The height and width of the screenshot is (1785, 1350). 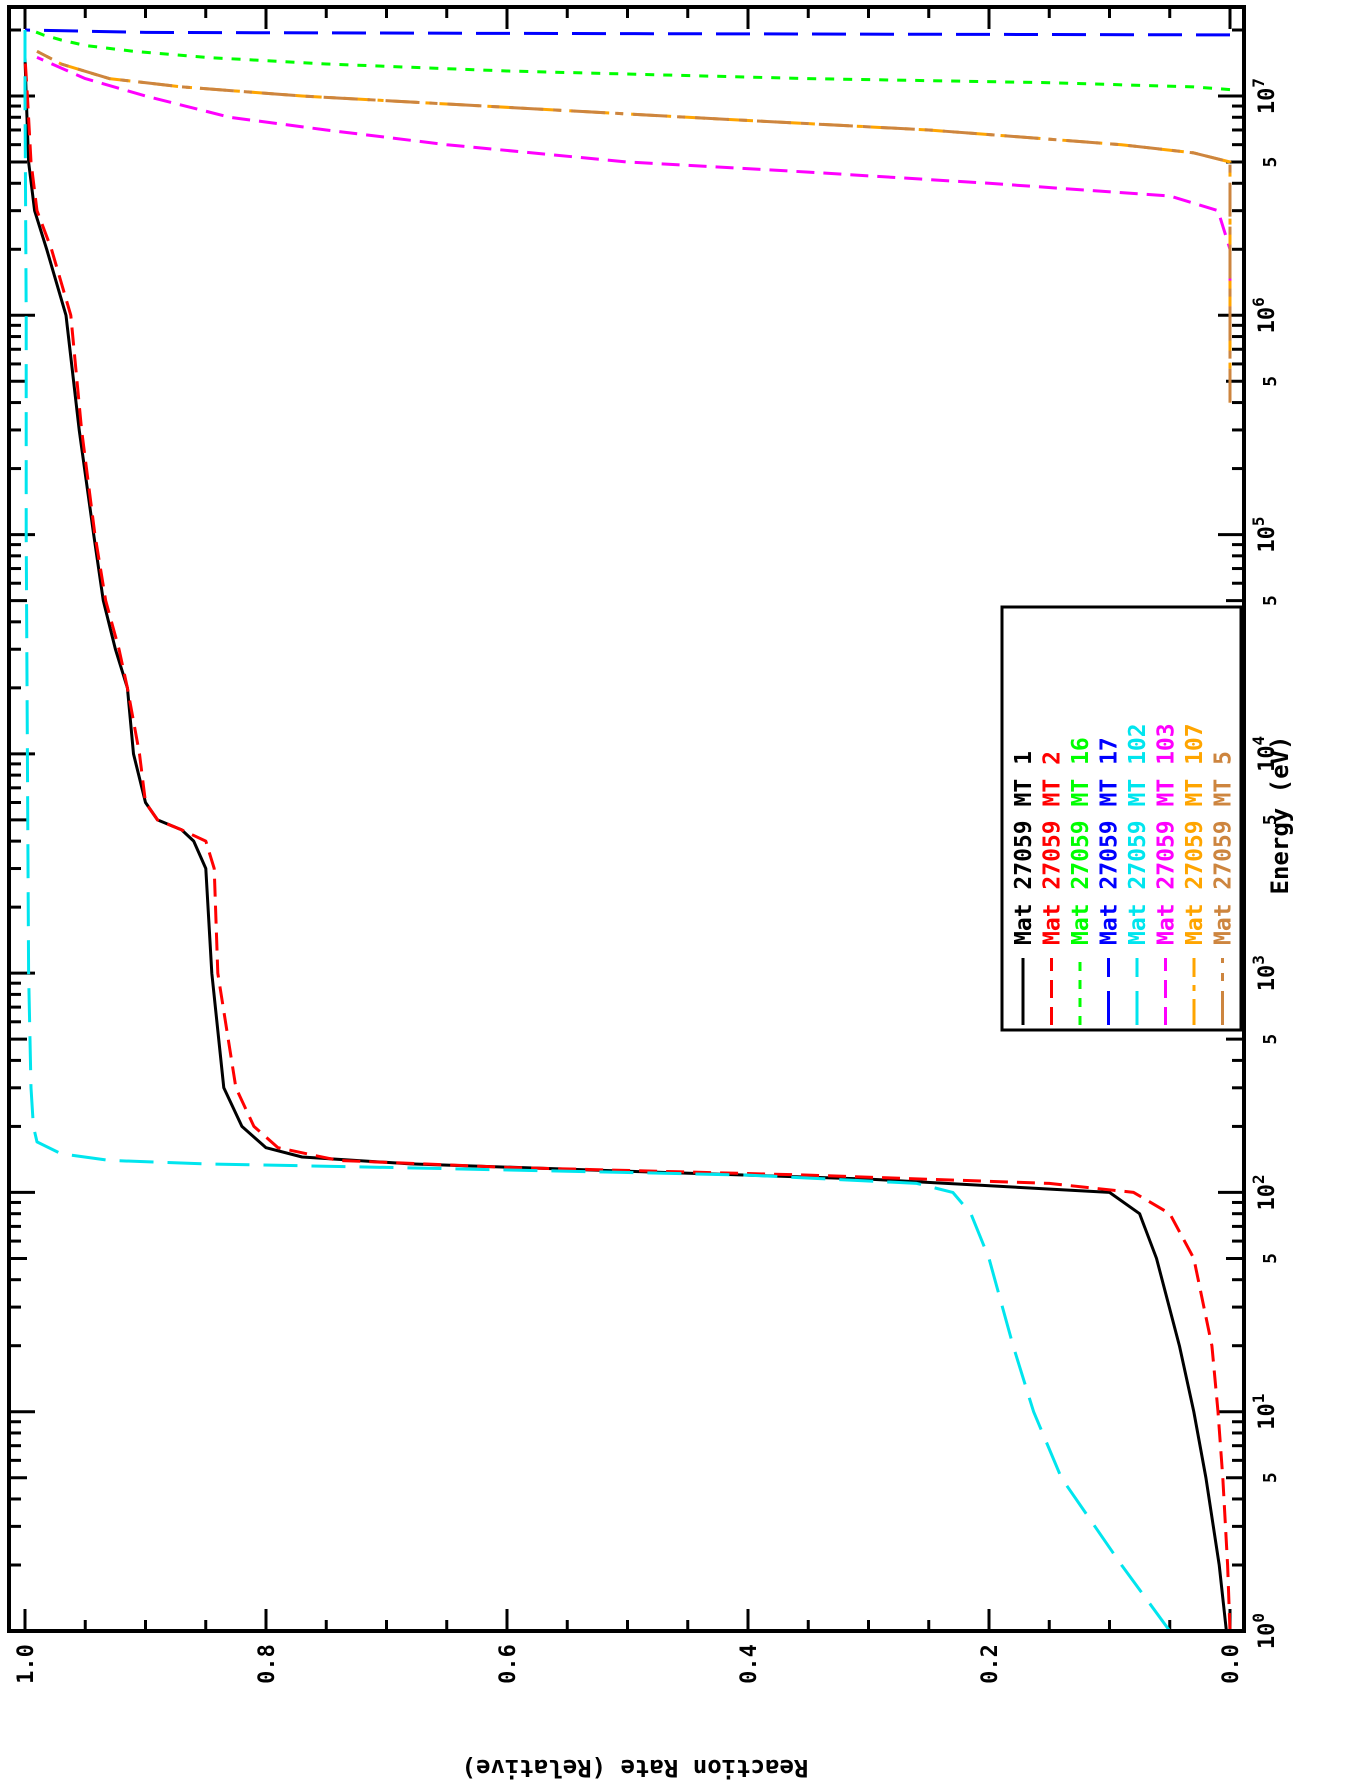 I want to click on x-tick-text: 10⁷, so click(x=1264, y=96).